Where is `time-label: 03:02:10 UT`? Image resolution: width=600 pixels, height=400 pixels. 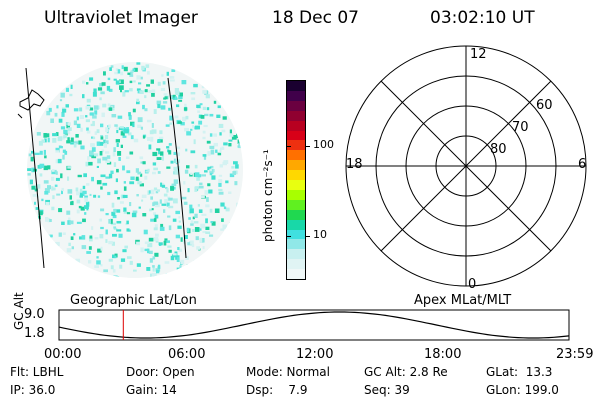 time-label: 03:02:10 UT is located at coordinates (482, 18).